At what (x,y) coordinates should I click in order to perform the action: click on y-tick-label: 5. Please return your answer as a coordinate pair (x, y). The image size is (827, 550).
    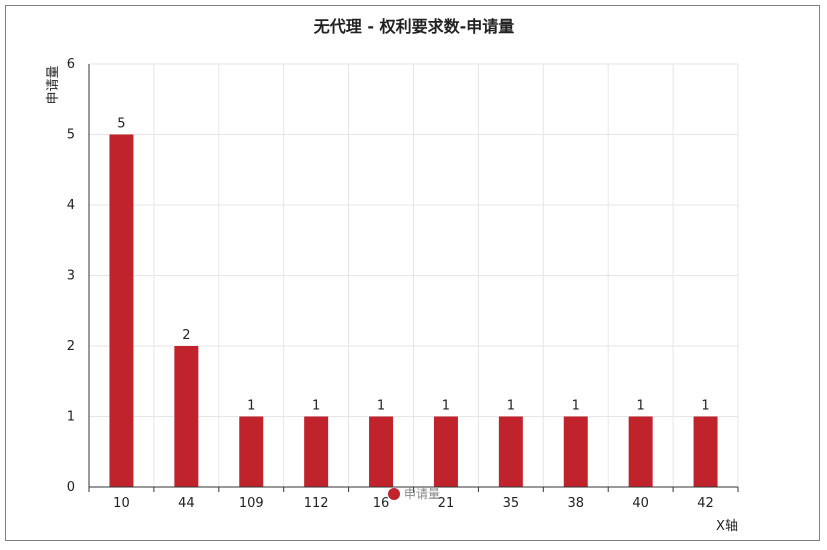
    Looking at the image, I should click on (71, 135).